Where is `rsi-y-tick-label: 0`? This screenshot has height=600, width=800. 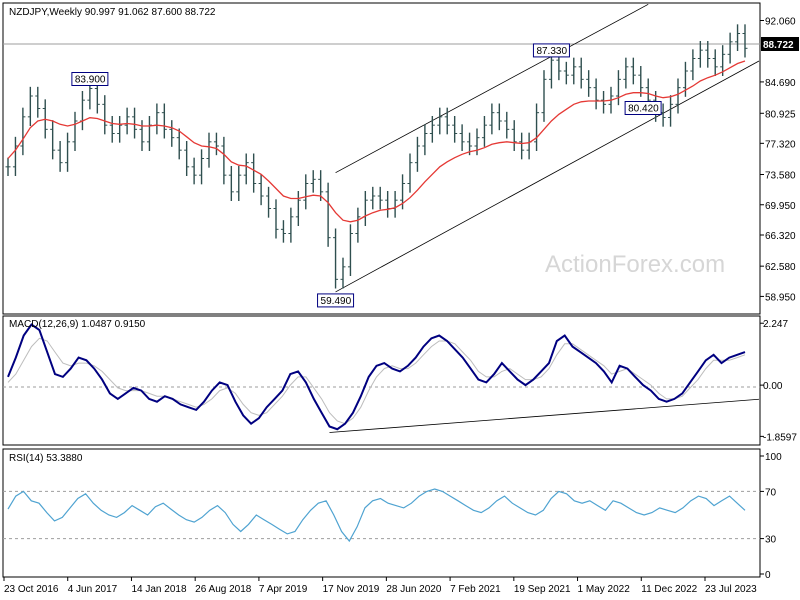
rsi-y-tick-label: 0 is located at coordinates (768, 575).